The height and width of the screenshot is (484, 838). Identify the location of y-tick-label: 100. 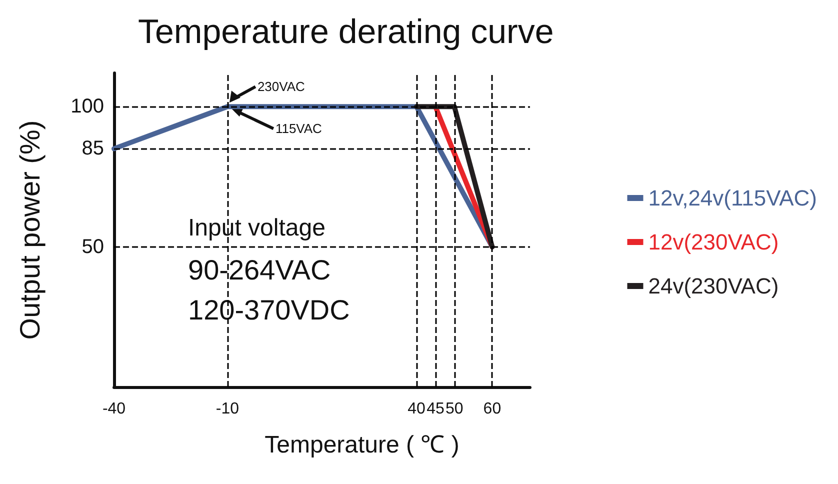
(87, 107).